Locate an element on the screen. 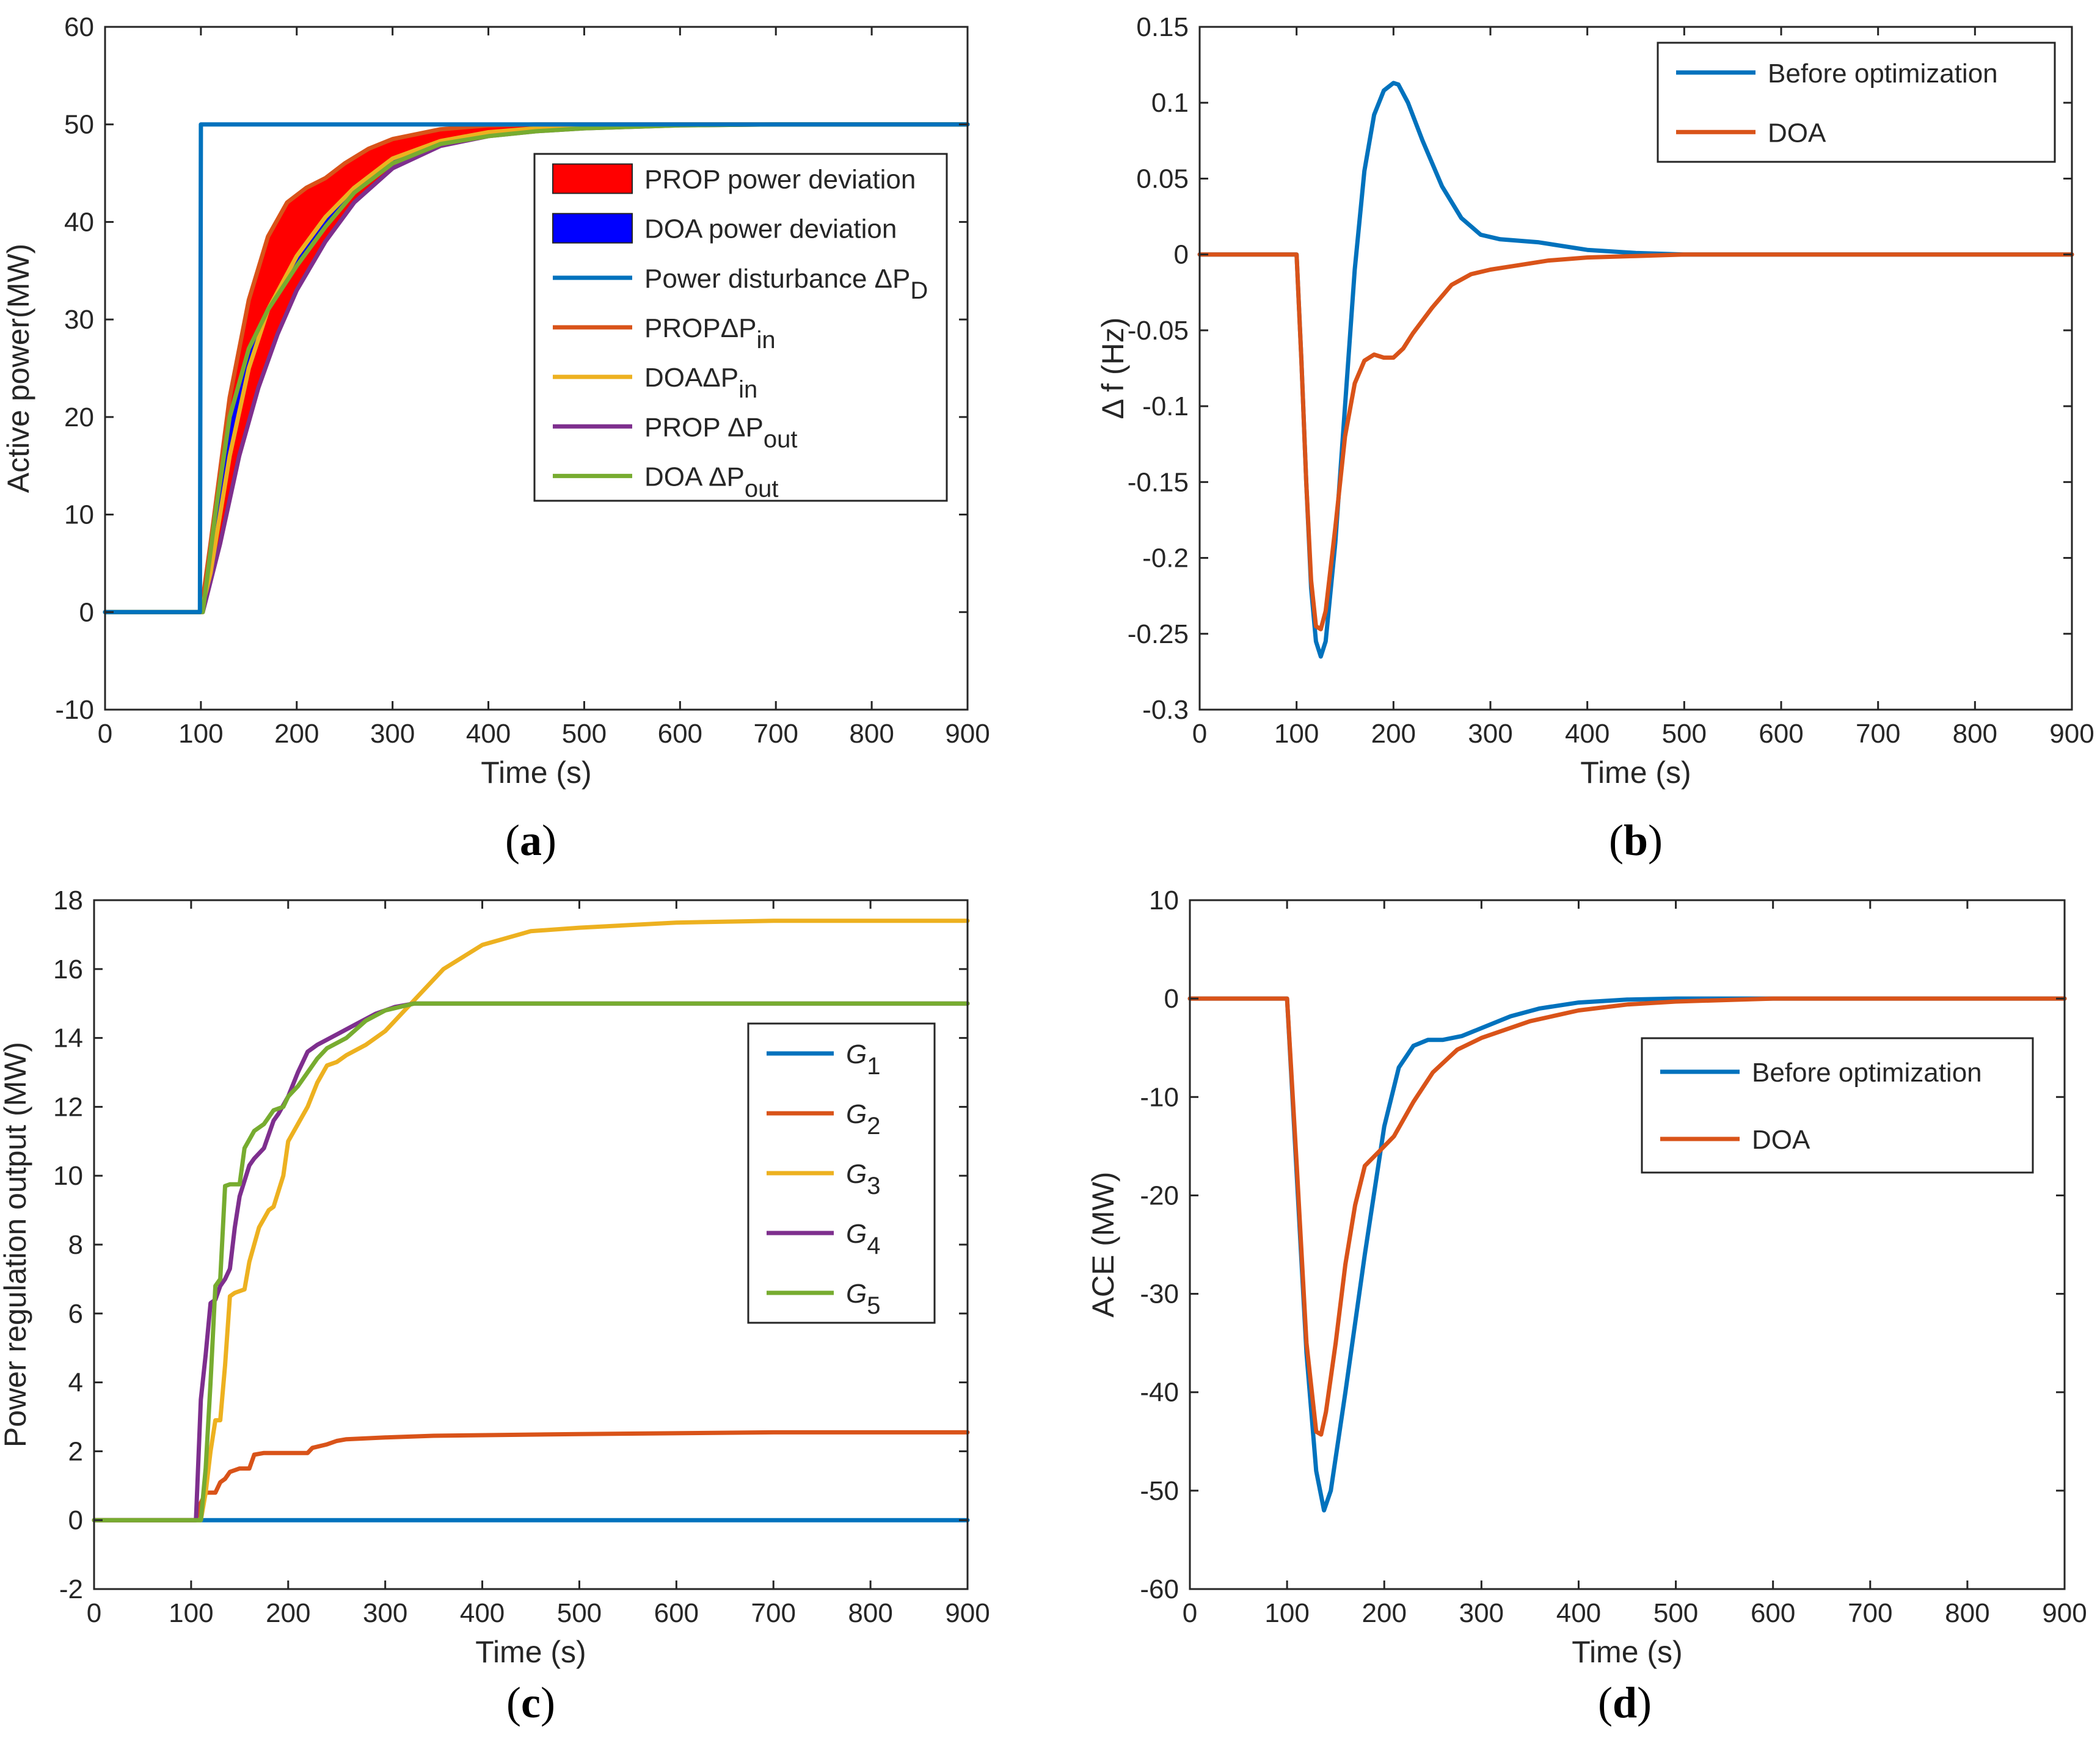  y-tick-label: -0.3 is located at coordinates (1166, 710).